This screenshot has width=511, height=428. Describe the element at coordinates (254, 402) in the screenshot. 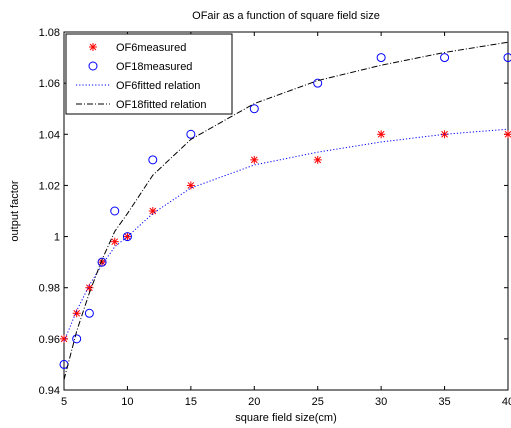

I see `x-tick-label: 20` at that location.